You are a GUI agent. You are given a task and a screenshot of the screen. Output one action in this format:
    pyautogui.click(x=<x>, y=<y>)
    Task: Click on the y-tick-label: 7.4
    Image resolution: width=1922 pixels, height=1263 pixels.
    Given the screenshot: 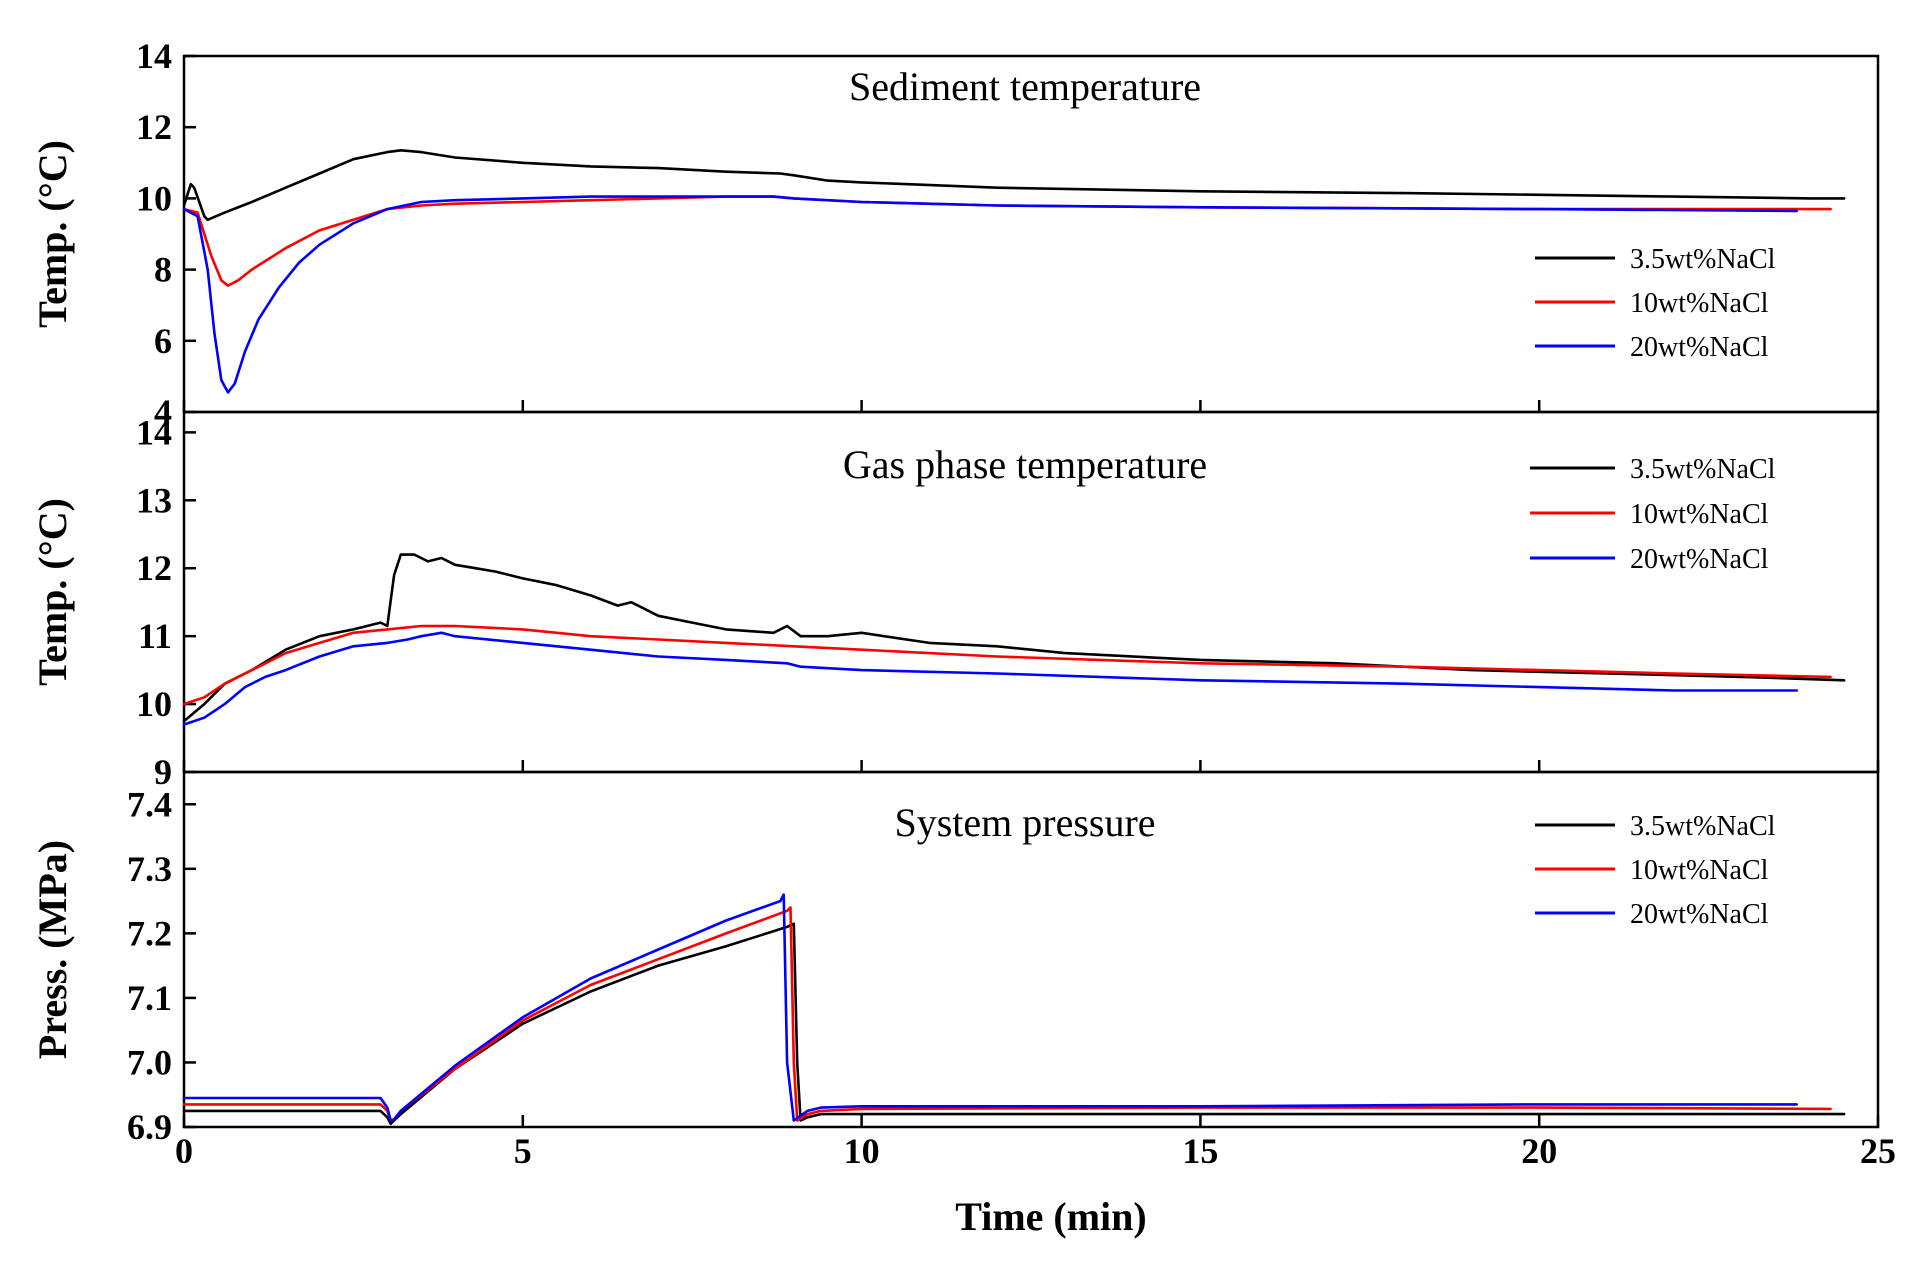 What is the action you would take?
    pyautogui.click(x=149, y=804)
    